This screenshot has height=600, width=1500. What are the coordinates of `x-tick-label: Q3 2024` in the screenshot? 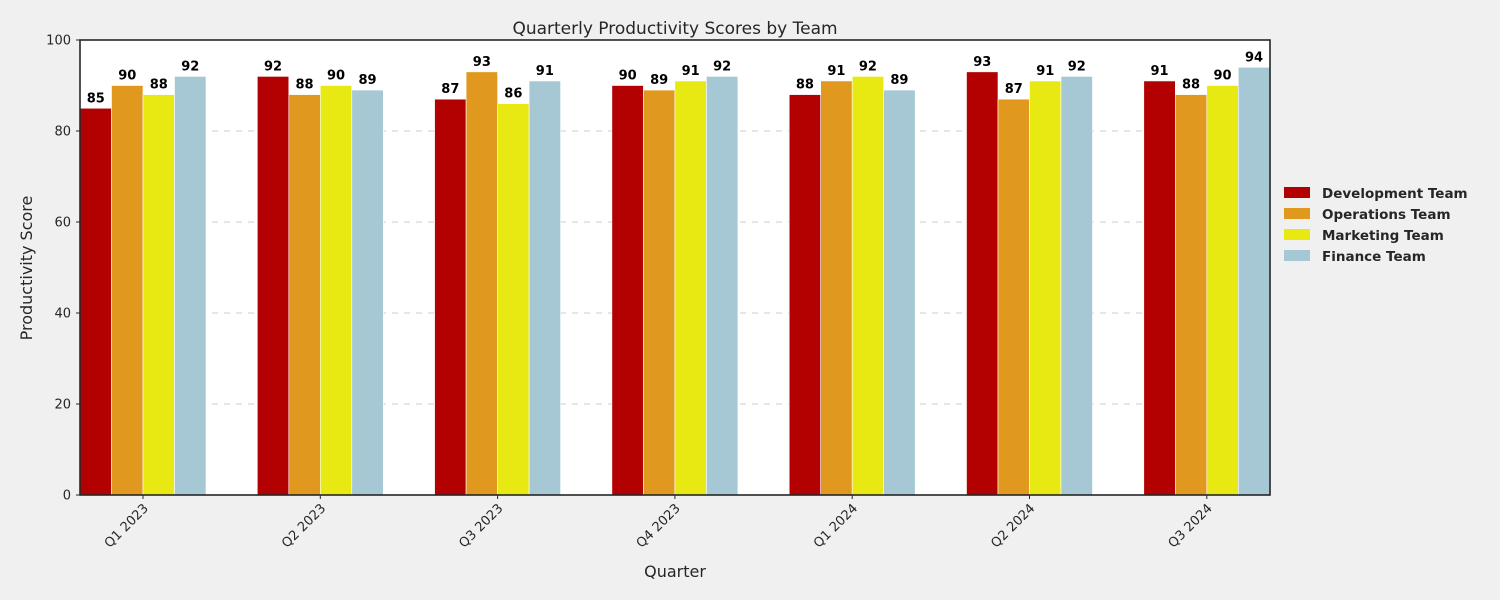 It's located at (1191, 526).